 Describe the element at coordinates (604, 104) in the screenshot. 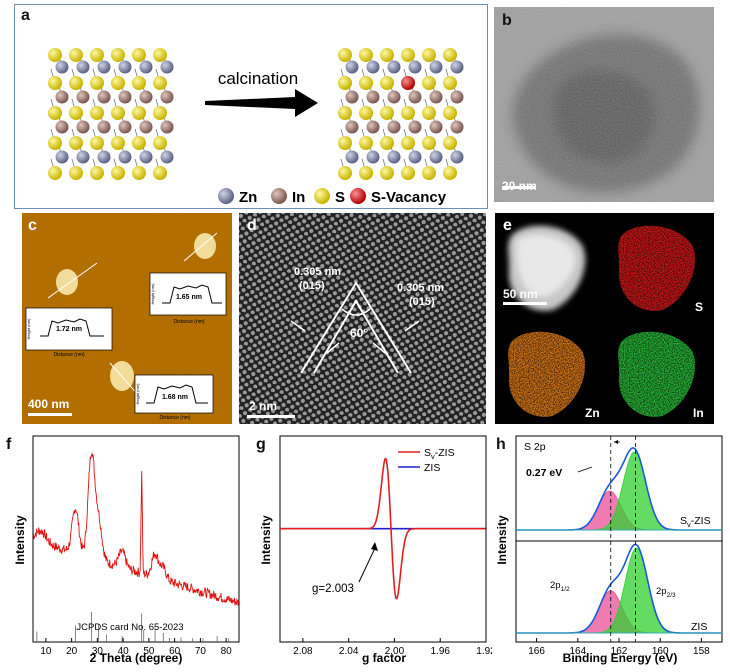

I see `panel-b: b 20 nm` at that location.